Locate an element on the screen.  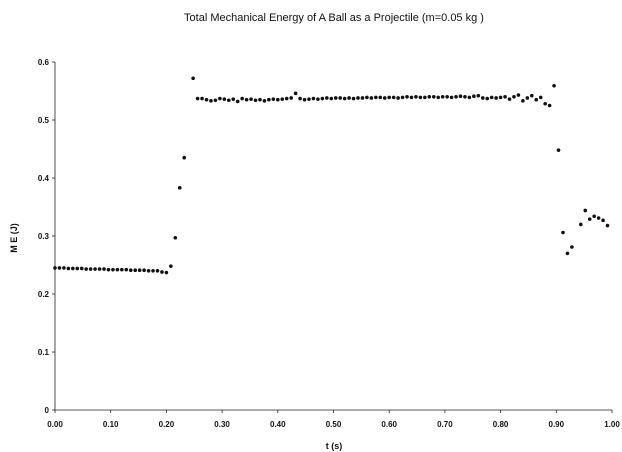
x-tick-label: 0.70 is located at coordinates (445, 424).